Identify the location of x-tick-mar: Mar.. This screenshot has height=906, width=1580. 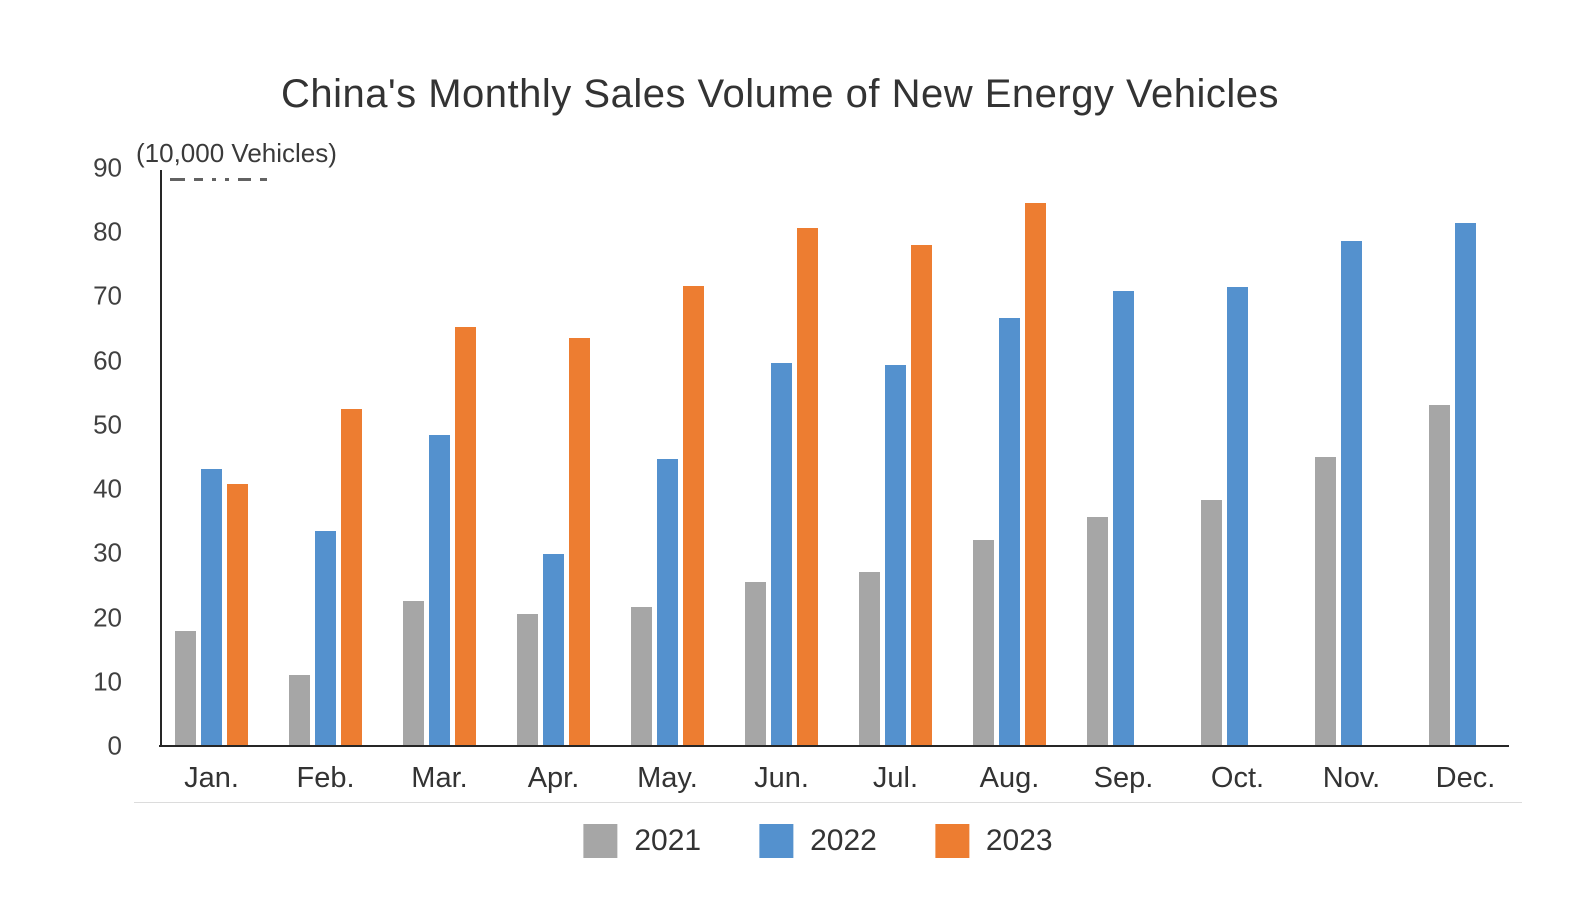
(439, 778).